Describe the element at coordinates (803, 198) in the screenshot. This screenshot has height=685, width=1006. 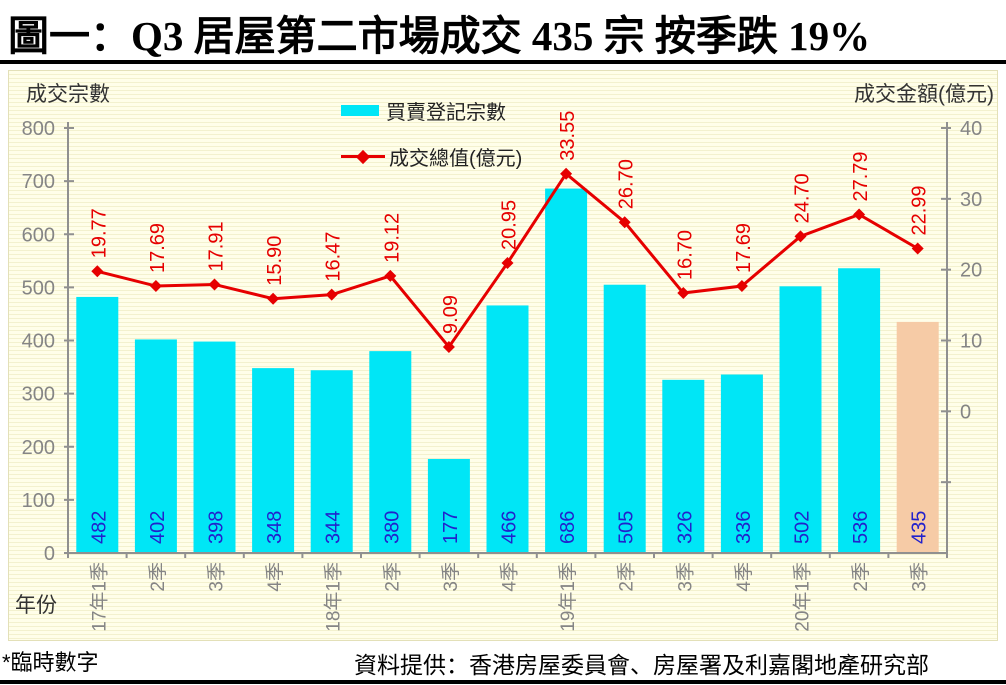
I see `line-value-label: 24.70` at that location.